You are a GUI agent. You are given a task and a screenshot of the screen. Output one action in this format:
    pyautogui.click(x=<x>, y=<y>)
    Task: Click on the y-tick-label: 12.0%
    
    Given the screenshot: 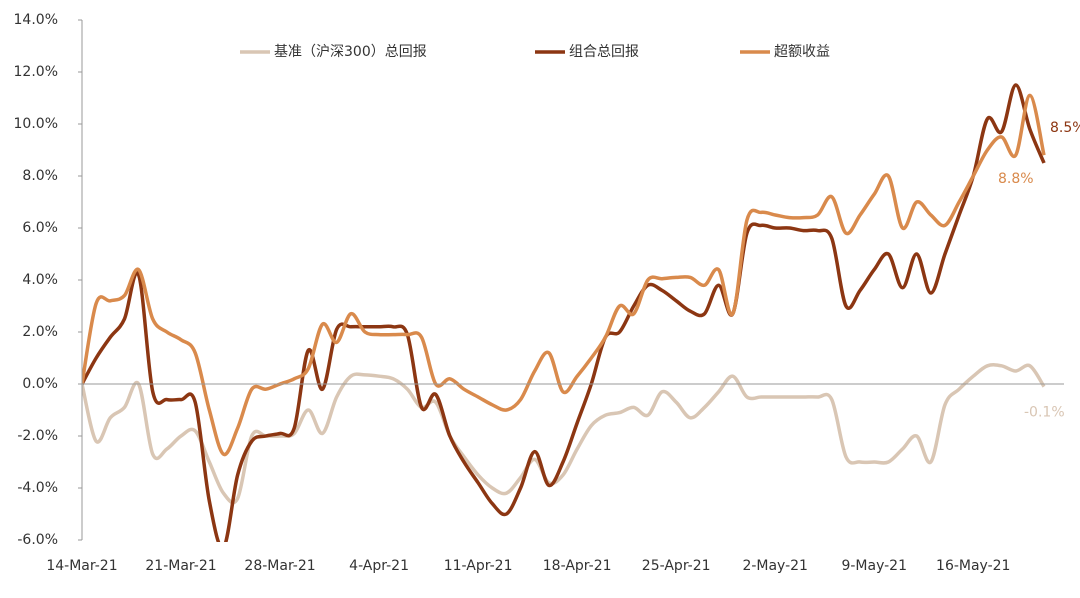 What is the action you would take?
    pyautogui.click(x=36, y=72)
    